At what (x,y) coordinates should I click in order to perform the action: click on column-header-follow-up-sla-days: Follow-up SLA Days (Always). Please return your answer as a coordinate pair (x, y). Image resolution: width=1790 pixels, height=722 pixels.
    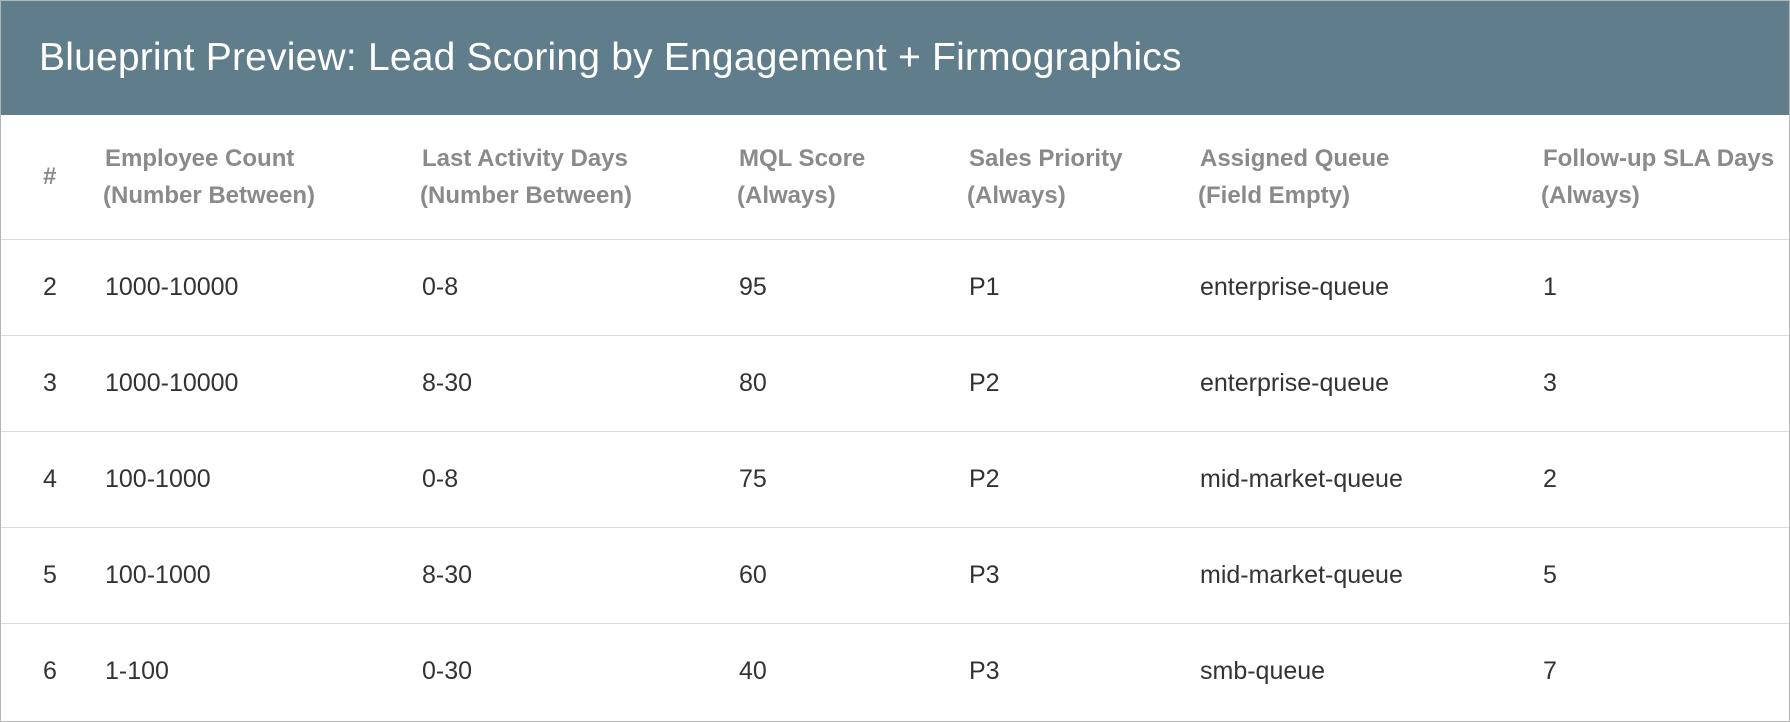
    Looking at the image, I should click on (1665, 177).